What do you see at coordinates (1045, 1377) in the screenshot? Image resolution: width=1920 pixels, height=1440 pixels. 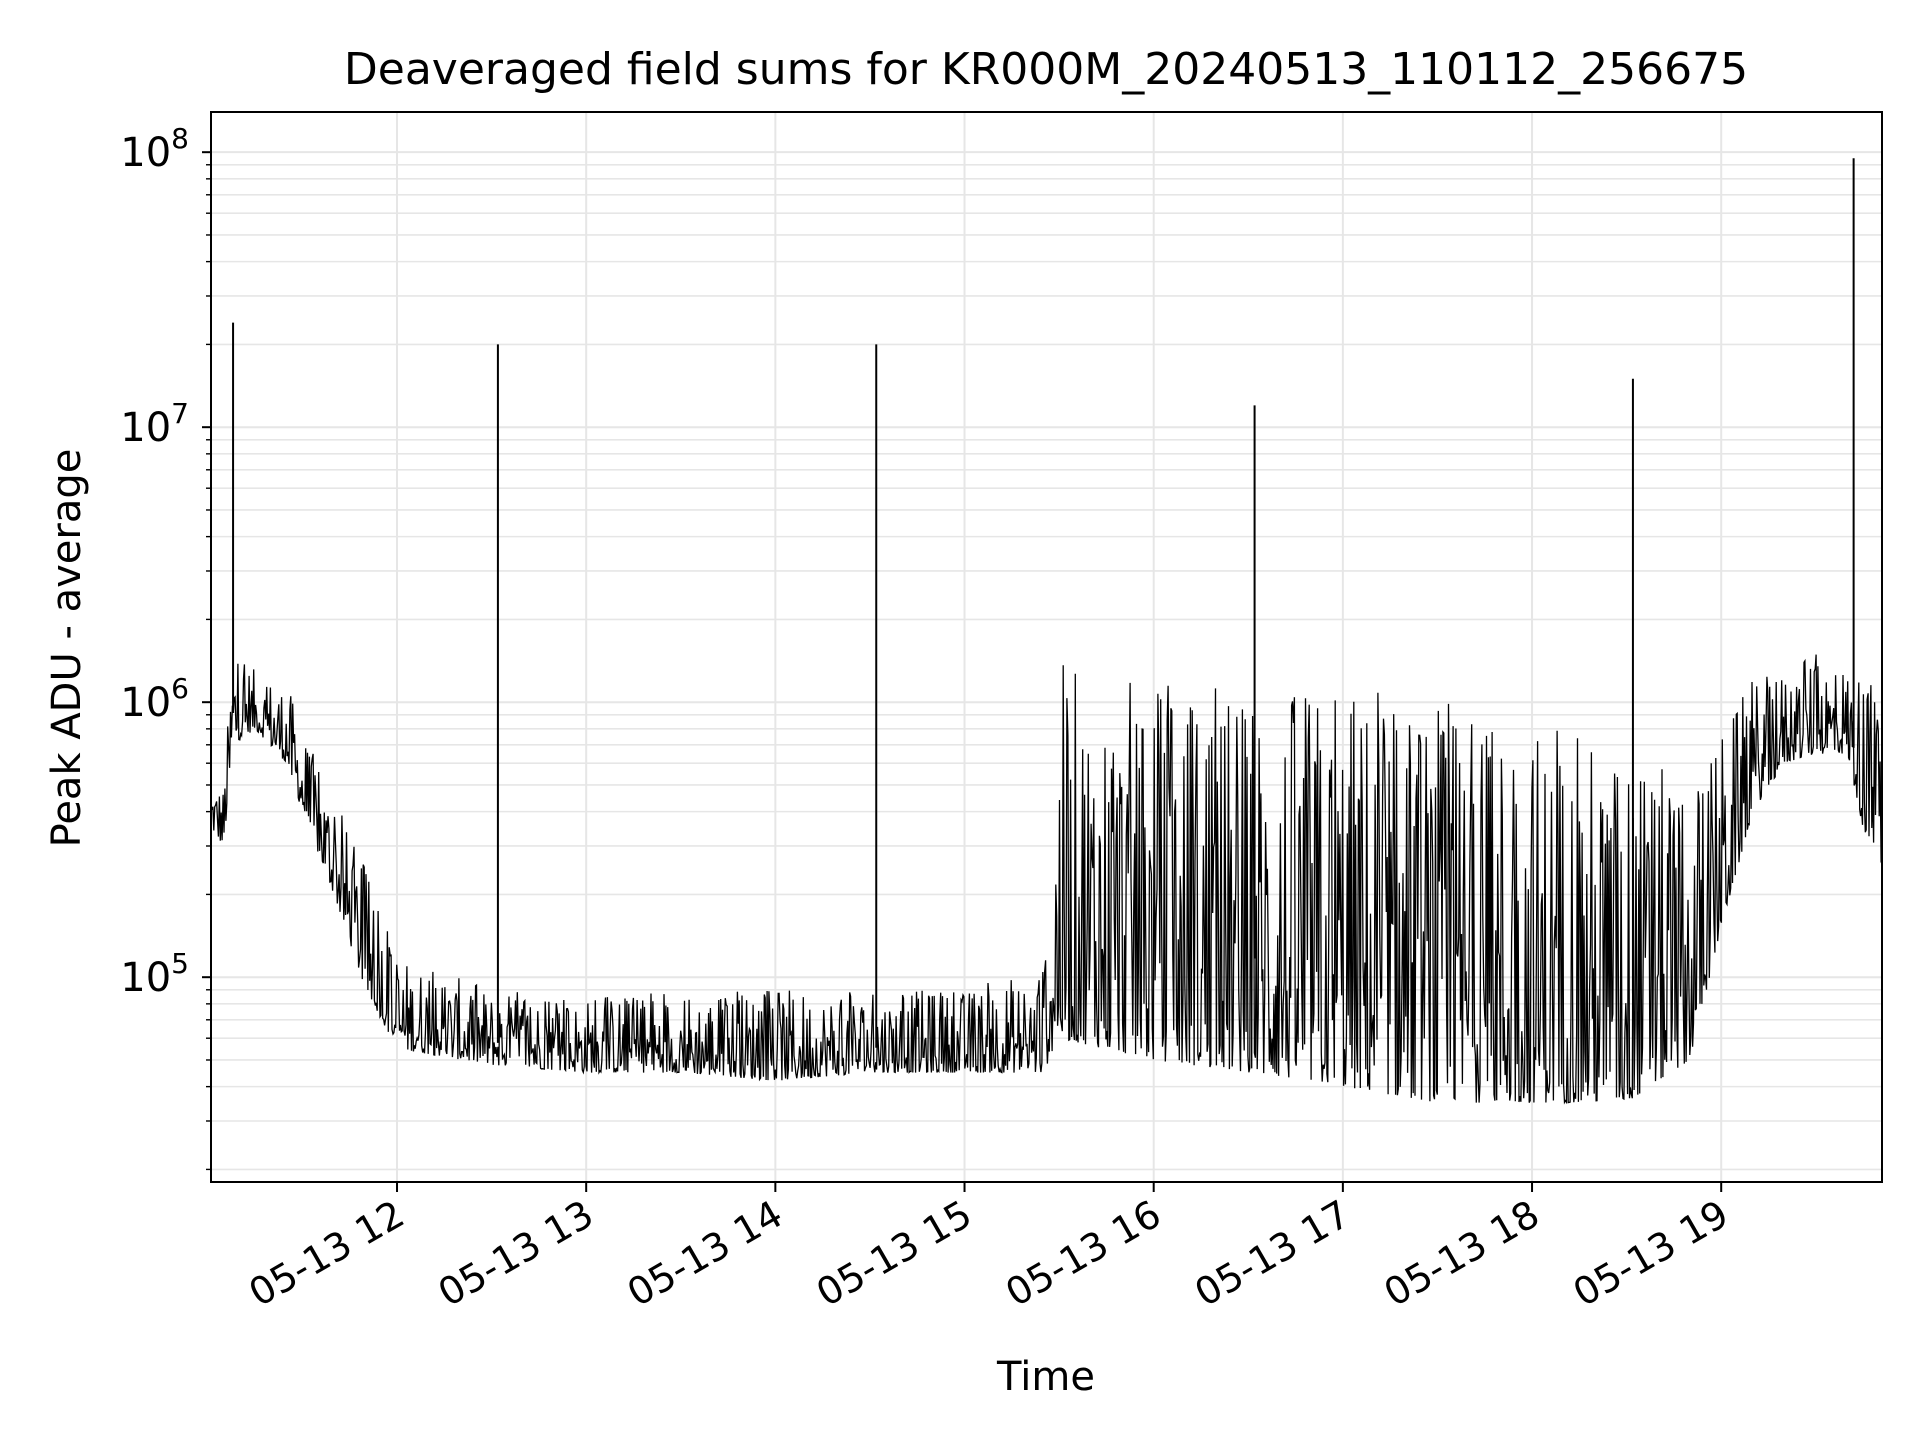 I see `x-axis-label: Time` at bounding box center [1045, 1377].